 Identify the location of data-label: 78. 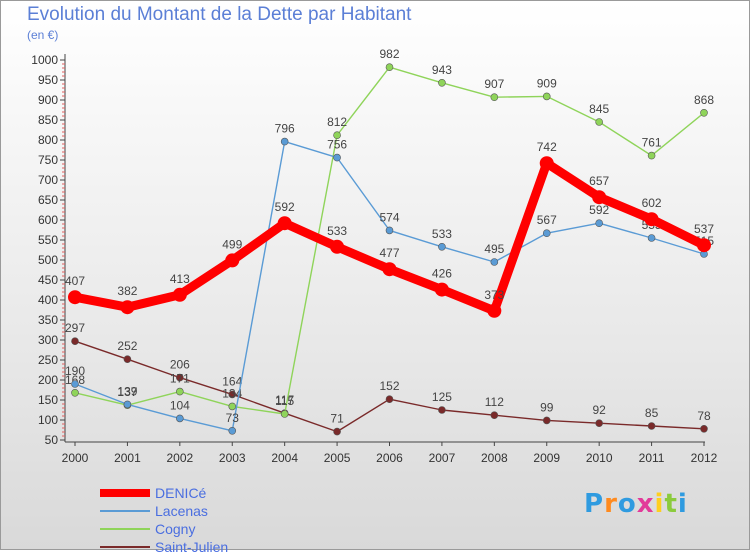
(704, 416).